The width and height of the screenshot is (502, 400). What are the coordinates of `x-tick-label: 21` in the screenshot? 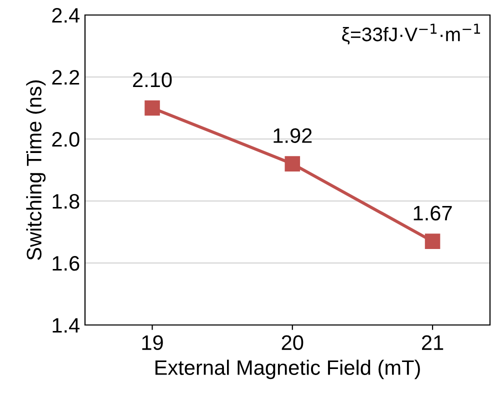 It's located at (433, 342).